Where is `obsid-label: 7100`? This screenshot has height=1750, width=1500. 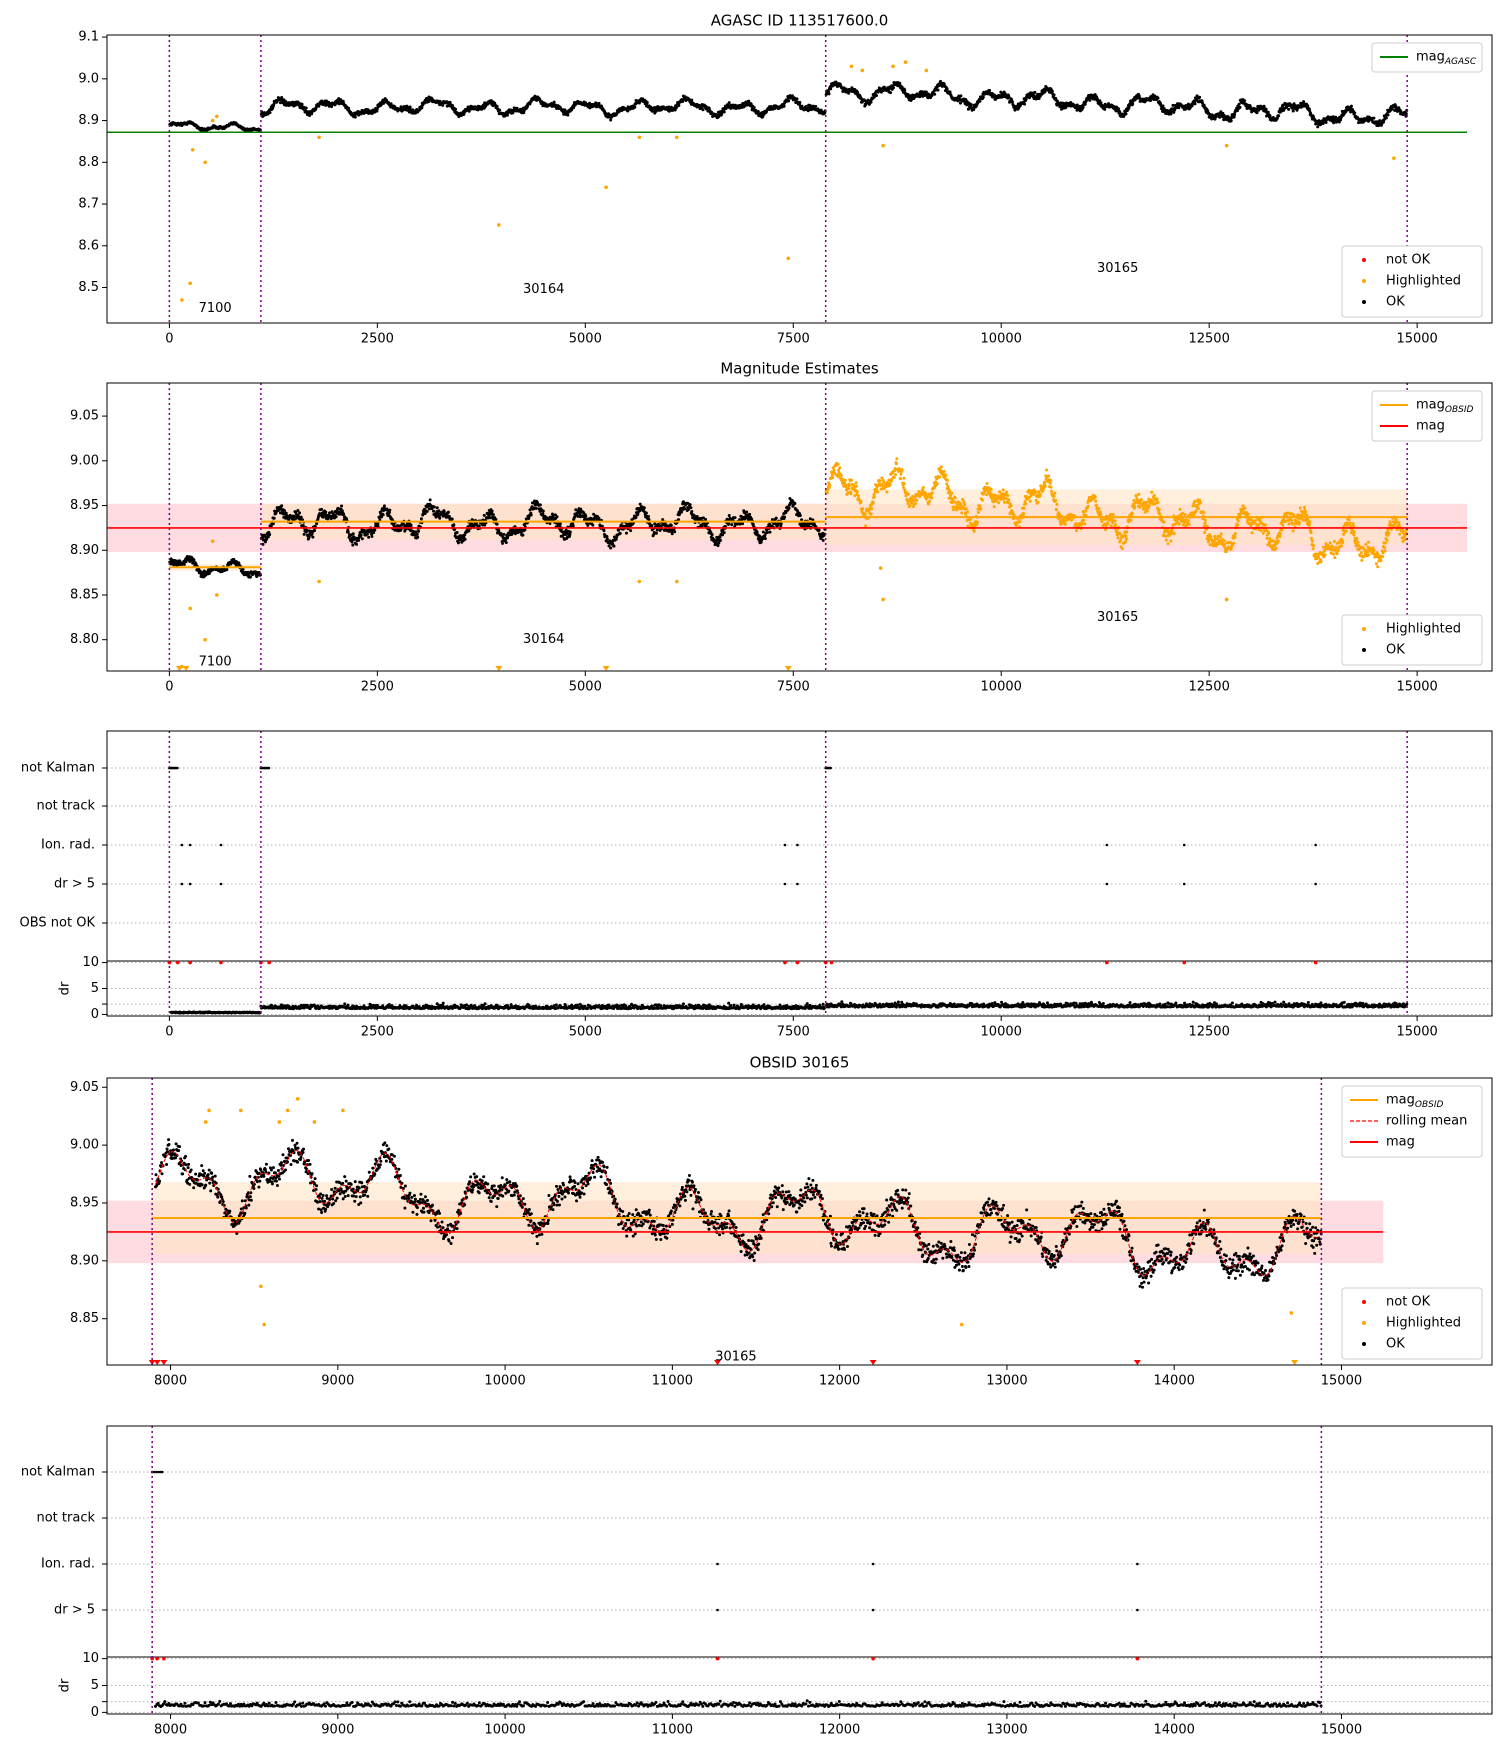 obsid-label: 7100 is located at coordinates (215, 308).